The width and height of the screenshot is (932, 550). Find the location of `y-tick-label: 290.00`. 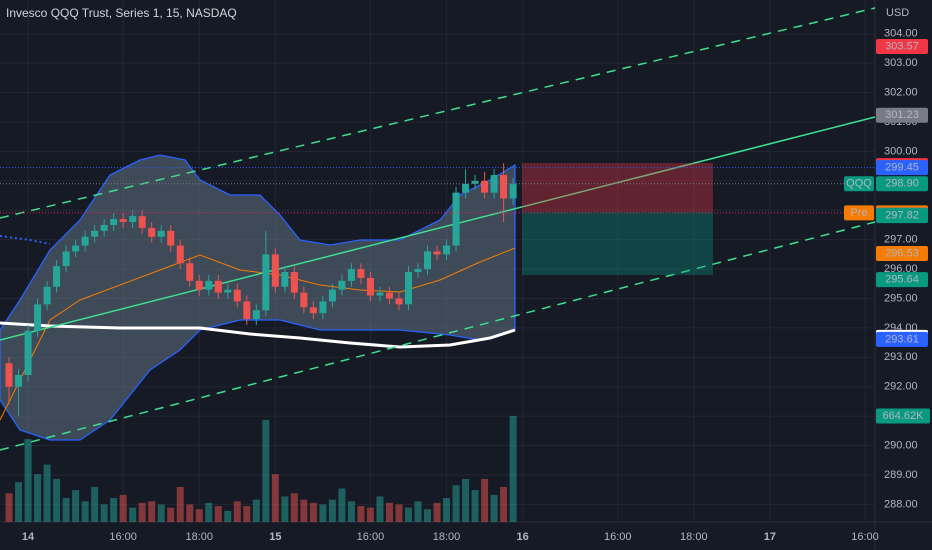

y-tick-label: 290.00 is located at coordinates (901, 445).